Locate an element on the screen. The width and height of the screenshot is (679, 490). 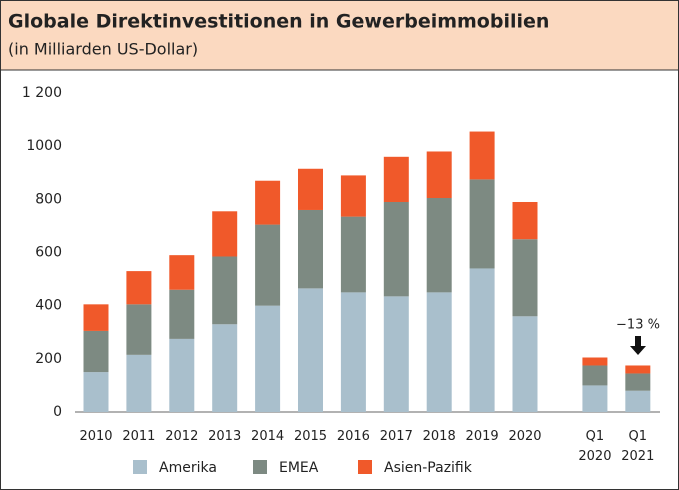
annotation: −13 % is located at coordinates (638, 325).